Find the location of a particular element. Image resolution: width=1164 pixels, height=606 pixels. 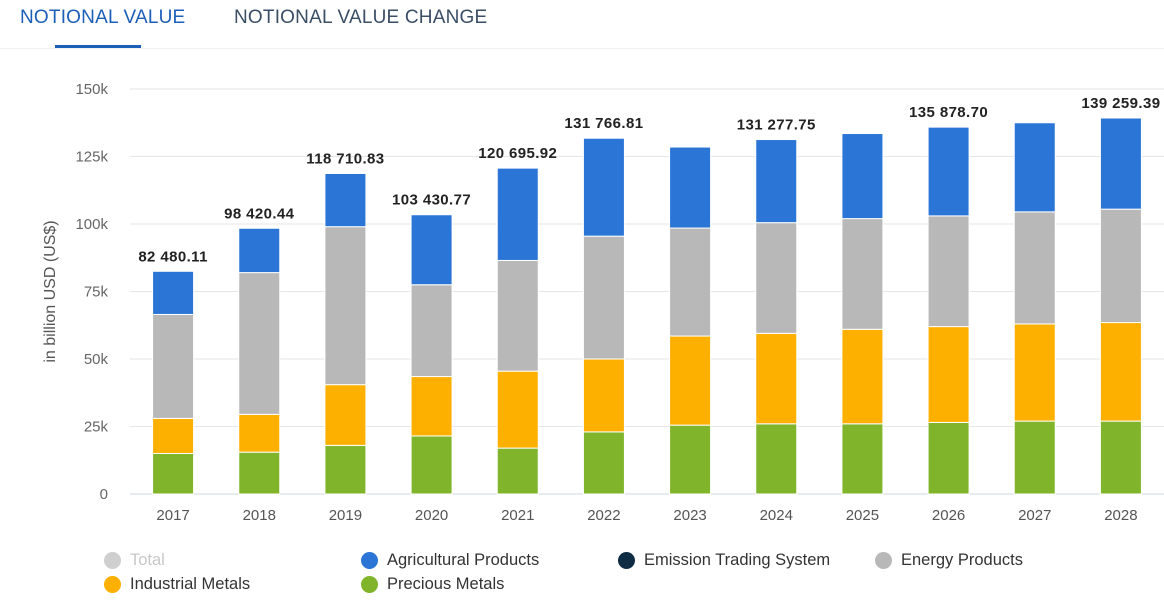

legend-dot-total is located at coordinates (112, 560).